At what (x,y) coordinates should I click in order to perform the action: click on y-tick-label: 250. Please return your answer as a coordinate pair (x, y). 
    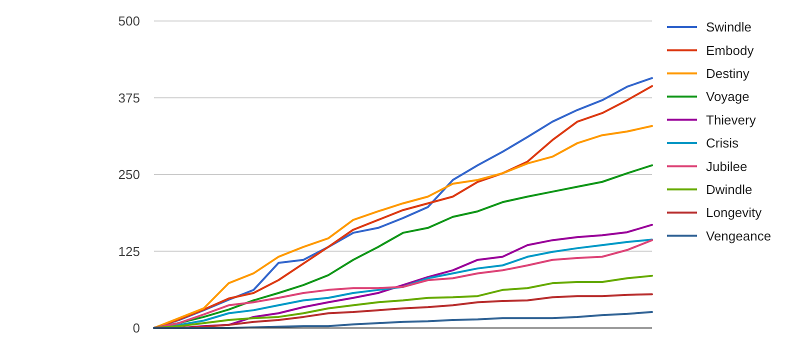
    Looking at the image, I should click on (129, 174).